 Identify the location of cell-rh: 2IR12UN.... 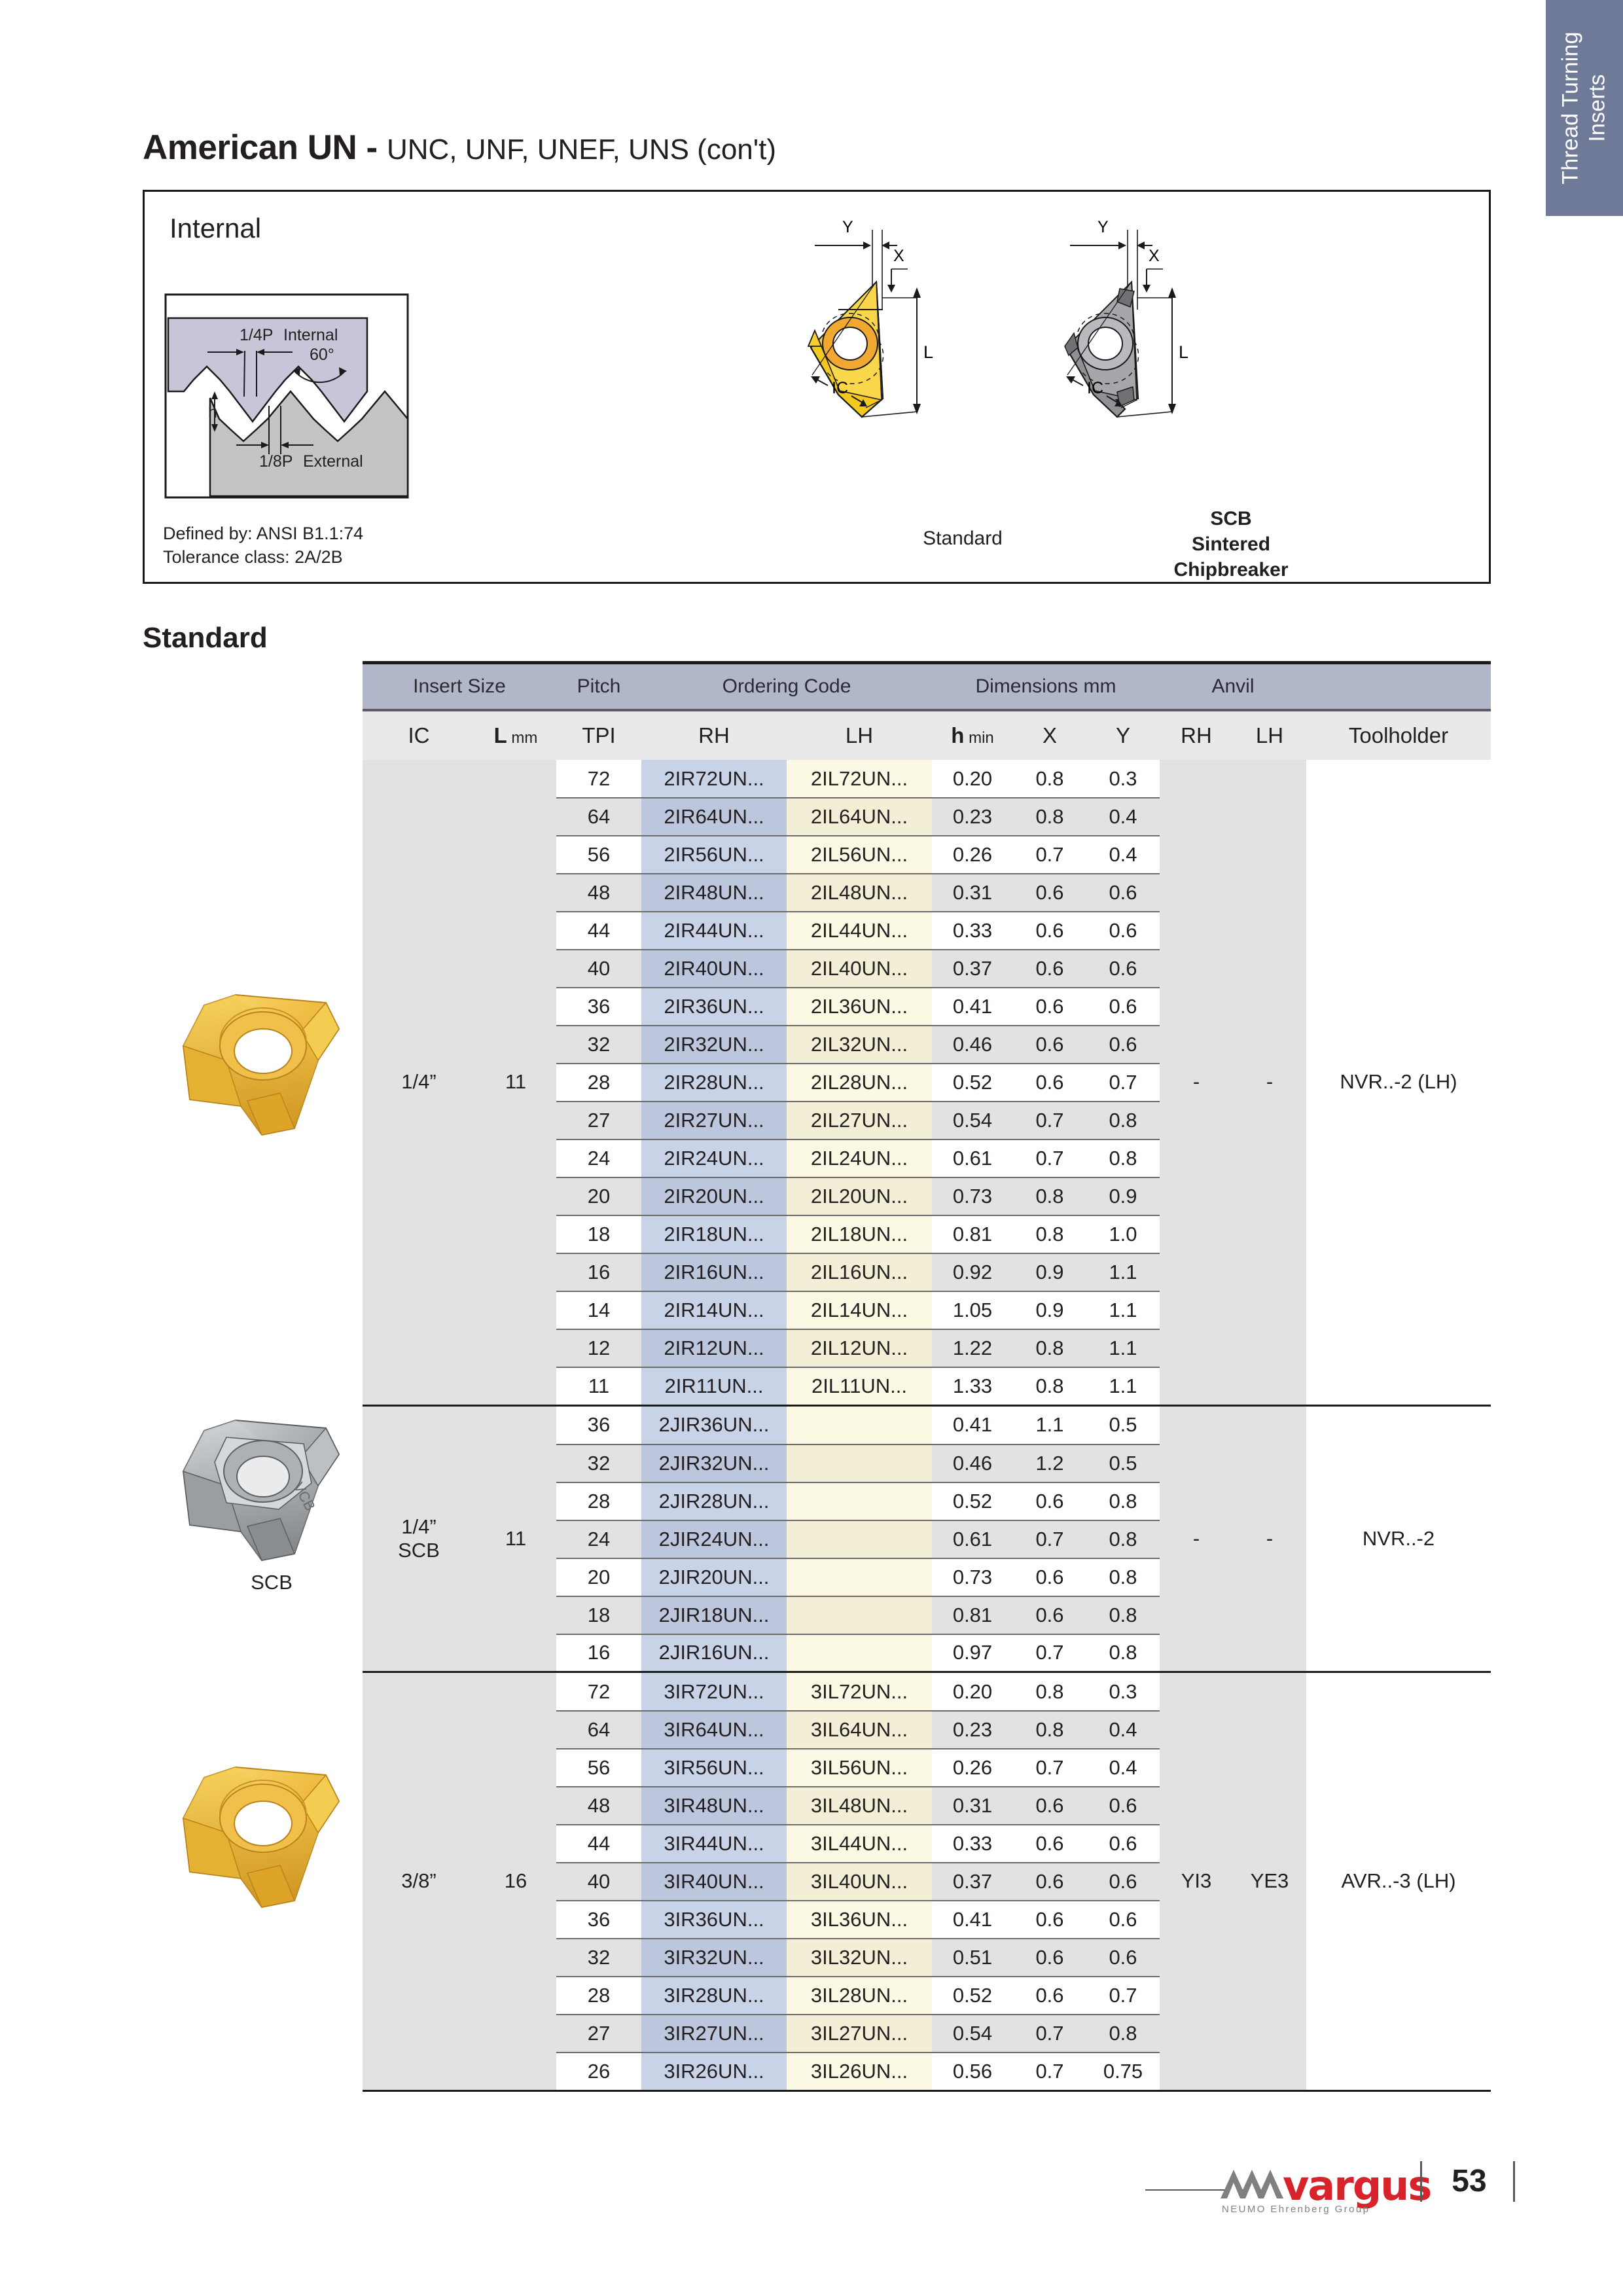
(714, 1348).